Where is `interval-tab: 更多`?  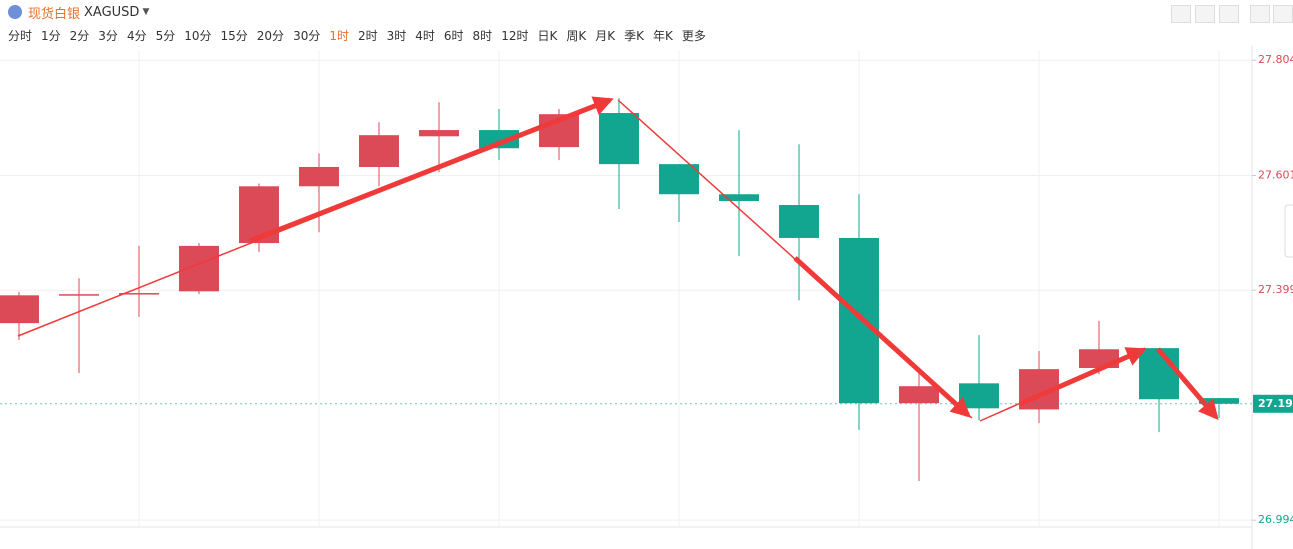 interval-tab: 更多 is located at coordinates (693, 36).